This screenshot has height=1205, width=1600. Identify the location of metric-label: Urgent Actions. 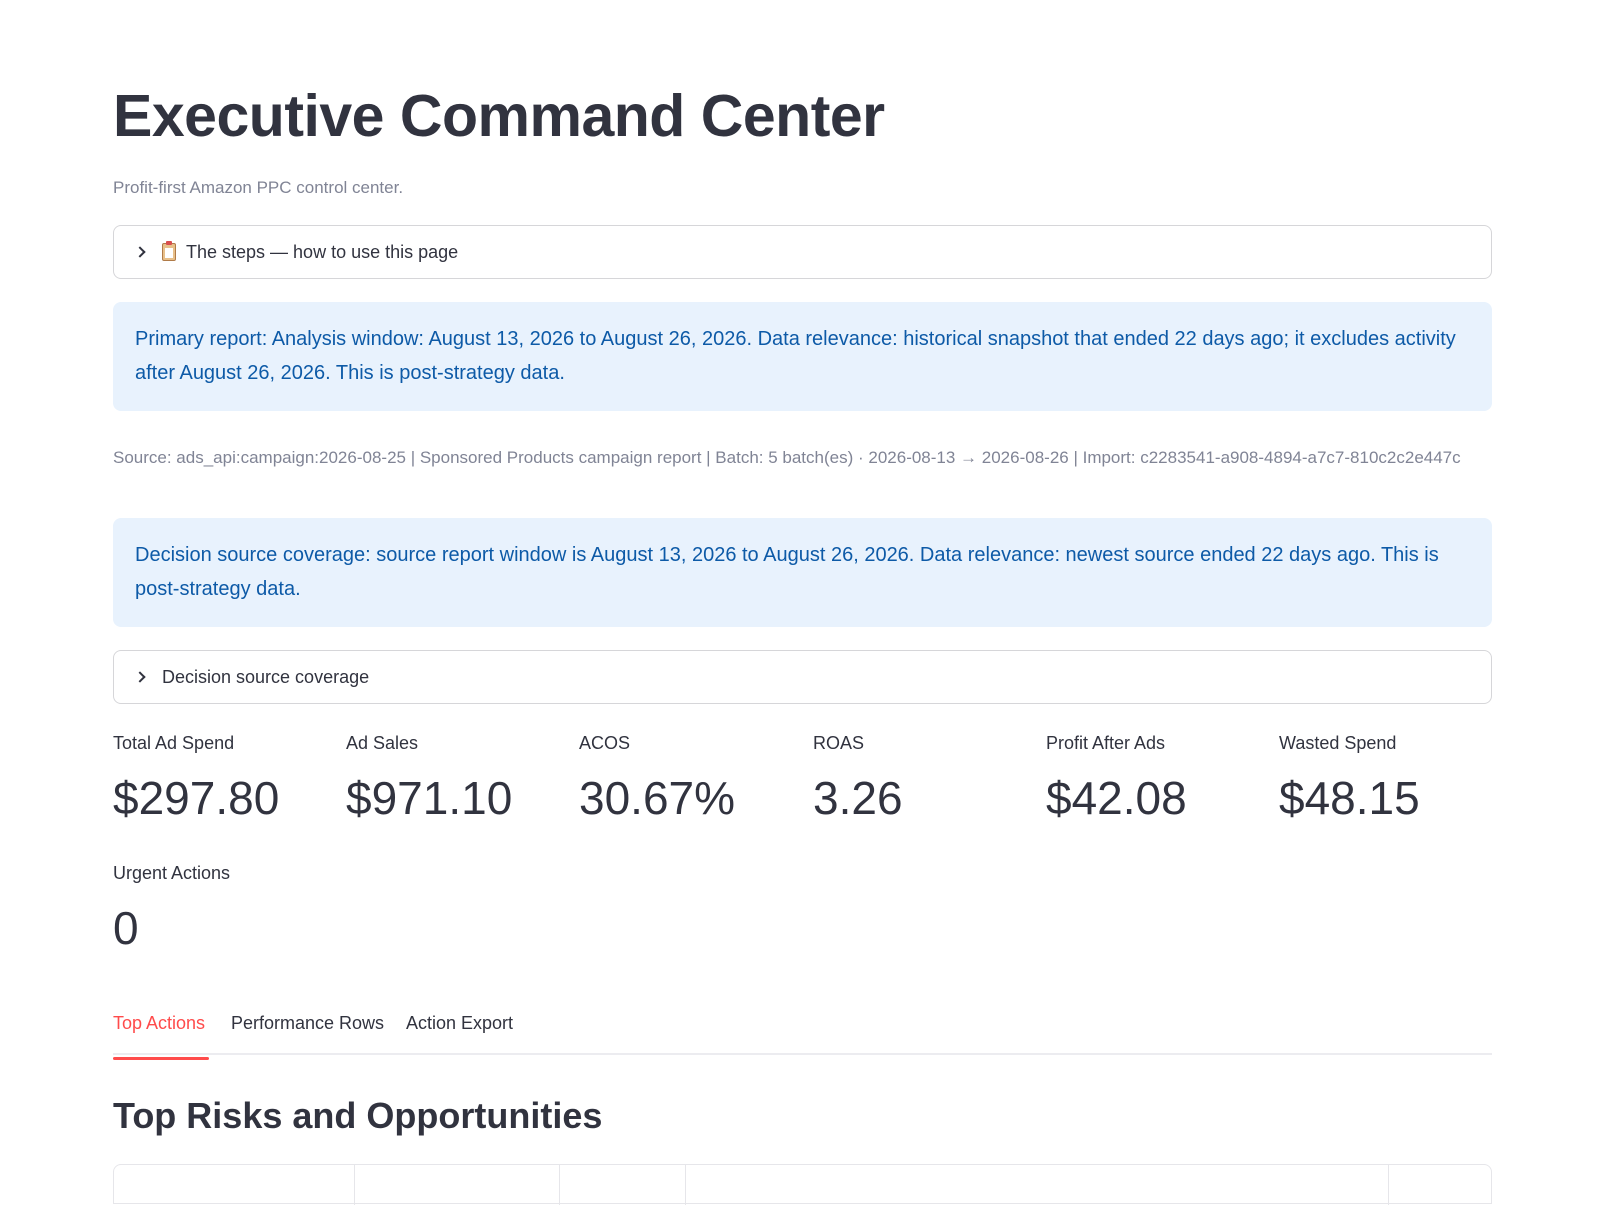
(172, 873).